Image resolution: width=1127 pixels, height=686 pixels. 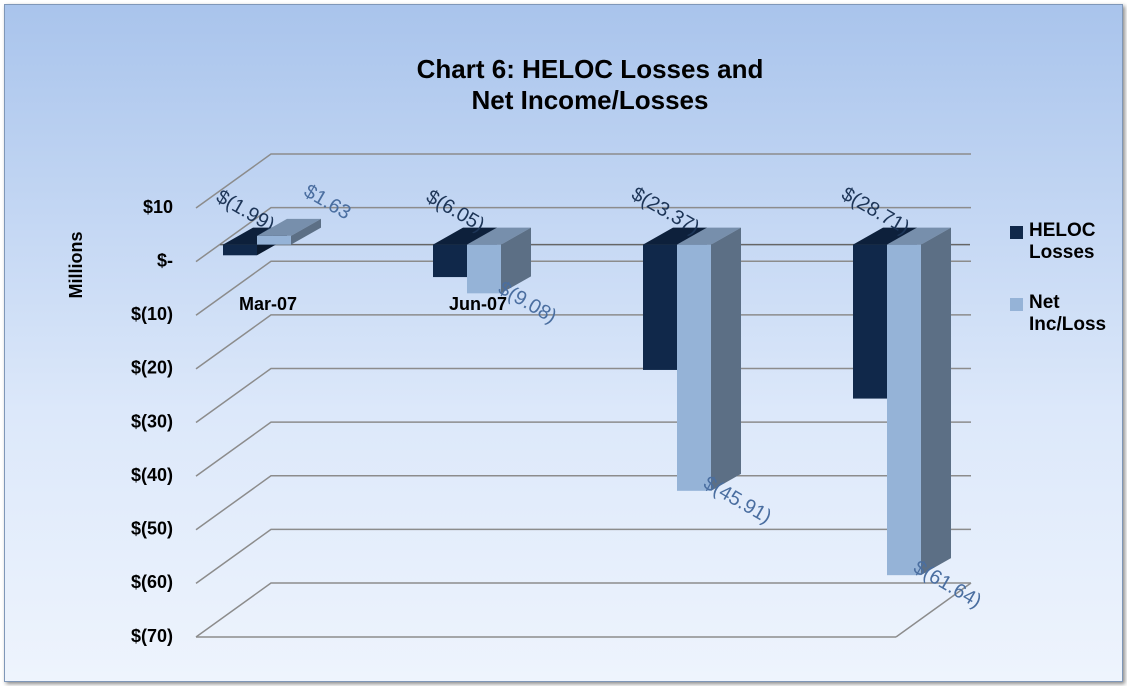 I want to click on floor-edge, so click(x=933, y=610).